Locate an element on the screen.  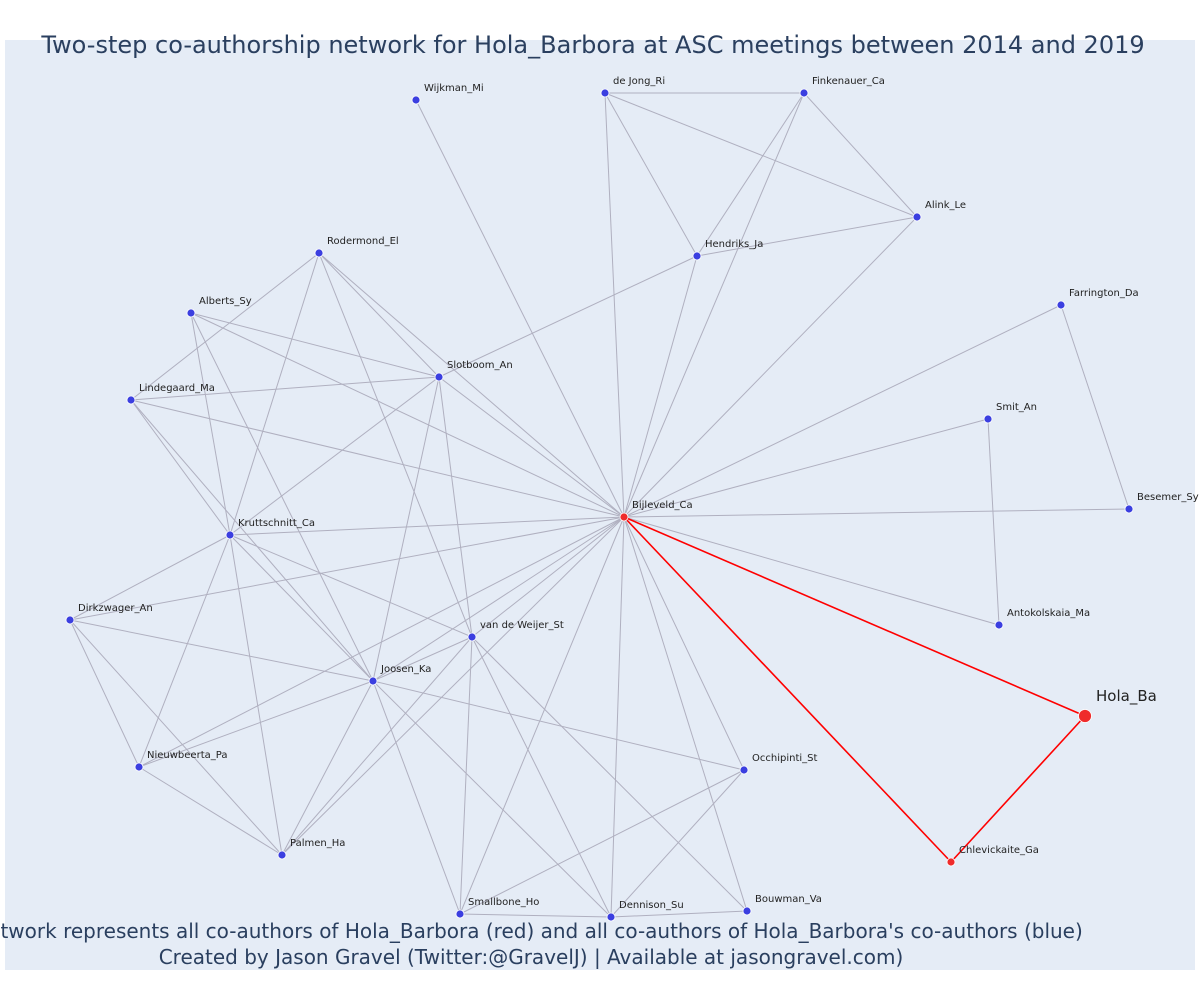
edge-finkenauer-ca-alink-le is located at coordinates (860, 155).